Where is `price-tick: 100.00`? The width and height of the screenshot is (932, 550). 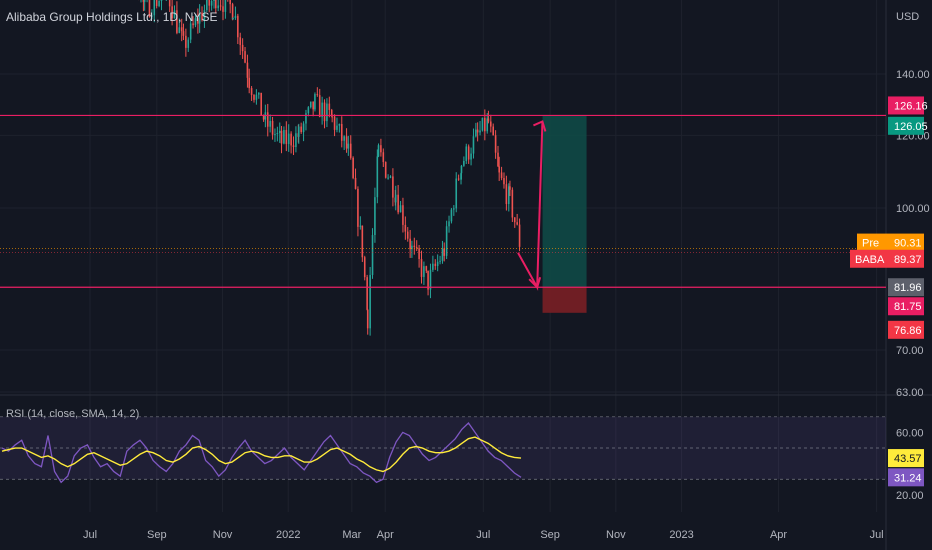 price-tick: 100.00 is located at coordinates (913, 209).